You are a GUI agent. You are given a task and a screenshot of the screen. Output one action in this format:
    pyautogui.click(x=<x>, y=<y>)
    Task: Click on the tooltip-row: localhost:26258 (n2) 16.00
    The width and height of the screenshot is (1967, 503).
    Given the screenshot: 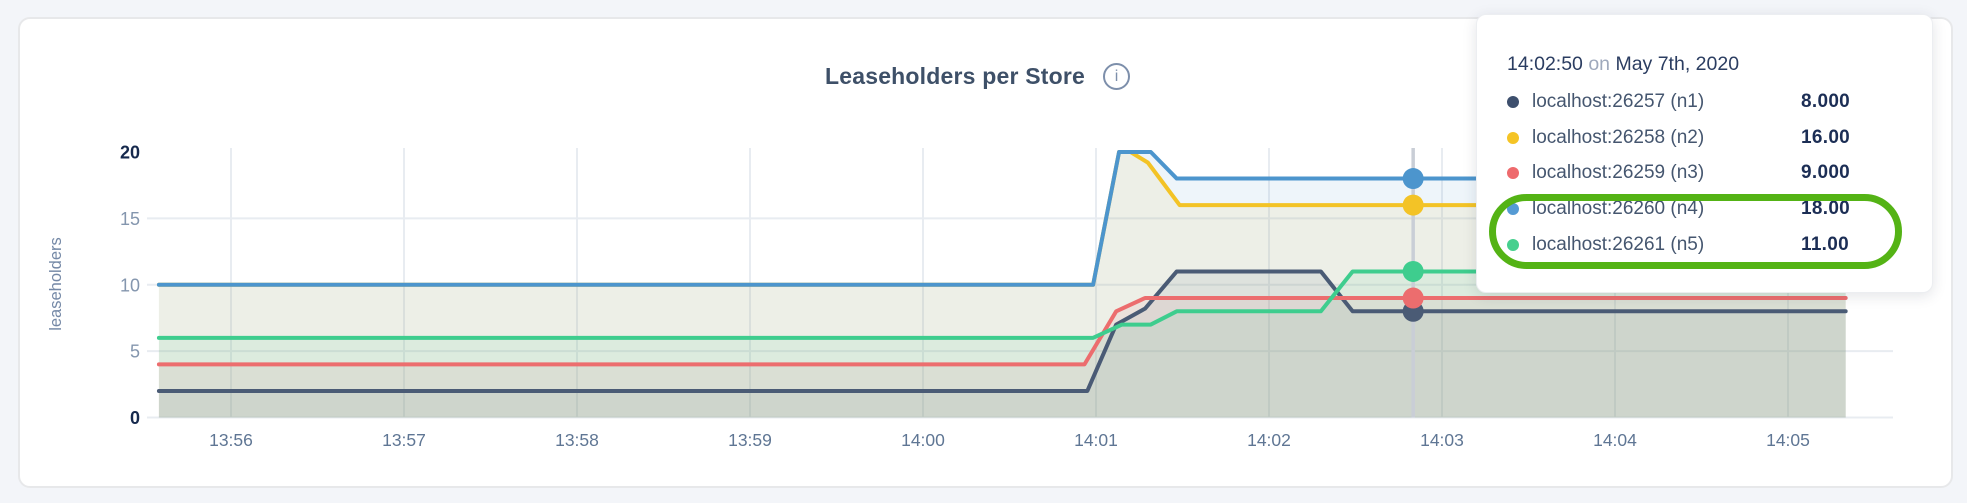 What is the action you would take?
    pyautogui.click(x=1719, y=138)
    